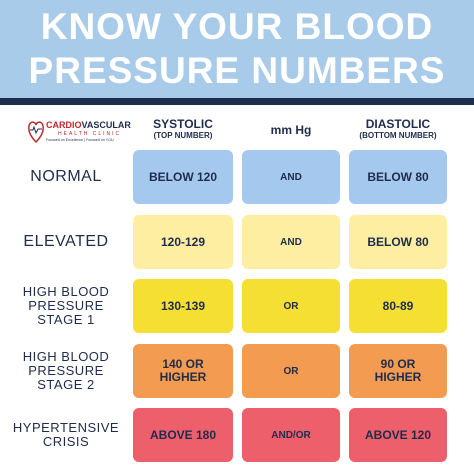 The height and width of the screenshot is (474, 474). What do you see at coordinates (183, 135) in the screenshot?
I see `column-subtitle: (TOP NUMBER)` at bounding box center [183, 135].